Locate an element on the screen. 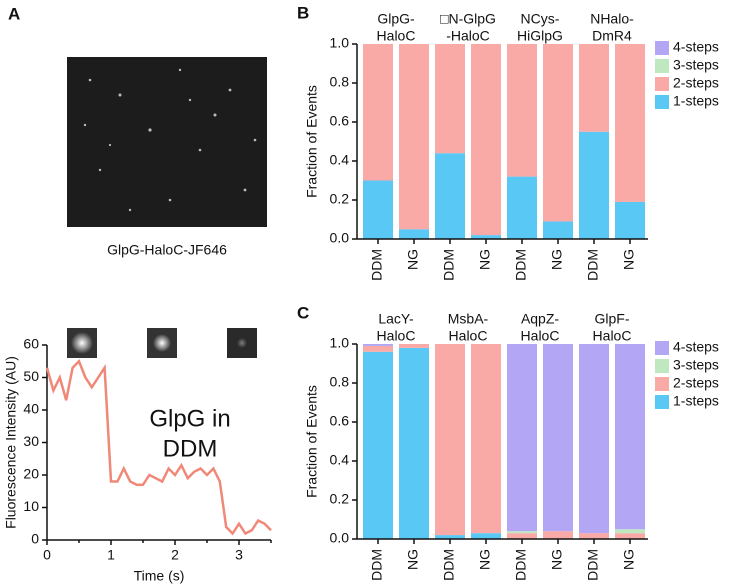  panel-label: B is located at coordinates (303, 12).